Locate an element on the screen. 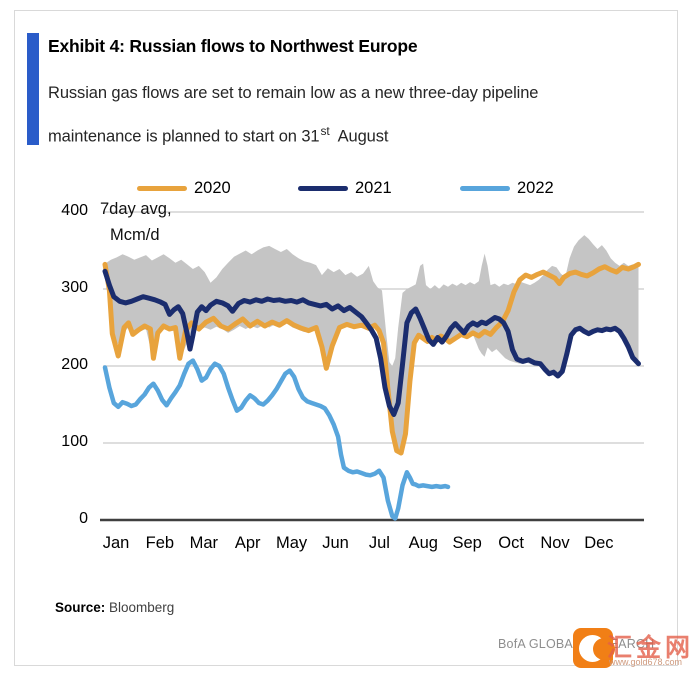 Image resolution: width=692 pixels, height=680 pixels. source-line: Source: Bloomberg is located at coordinates (114, 607).